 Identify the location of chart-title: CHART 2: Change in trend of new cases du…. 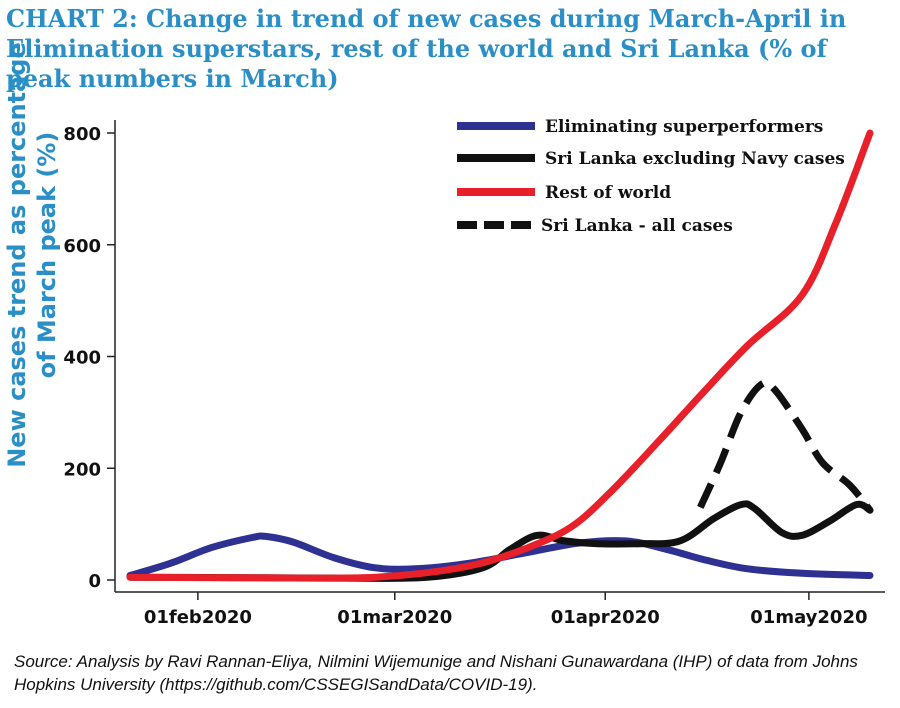
(426, 48).